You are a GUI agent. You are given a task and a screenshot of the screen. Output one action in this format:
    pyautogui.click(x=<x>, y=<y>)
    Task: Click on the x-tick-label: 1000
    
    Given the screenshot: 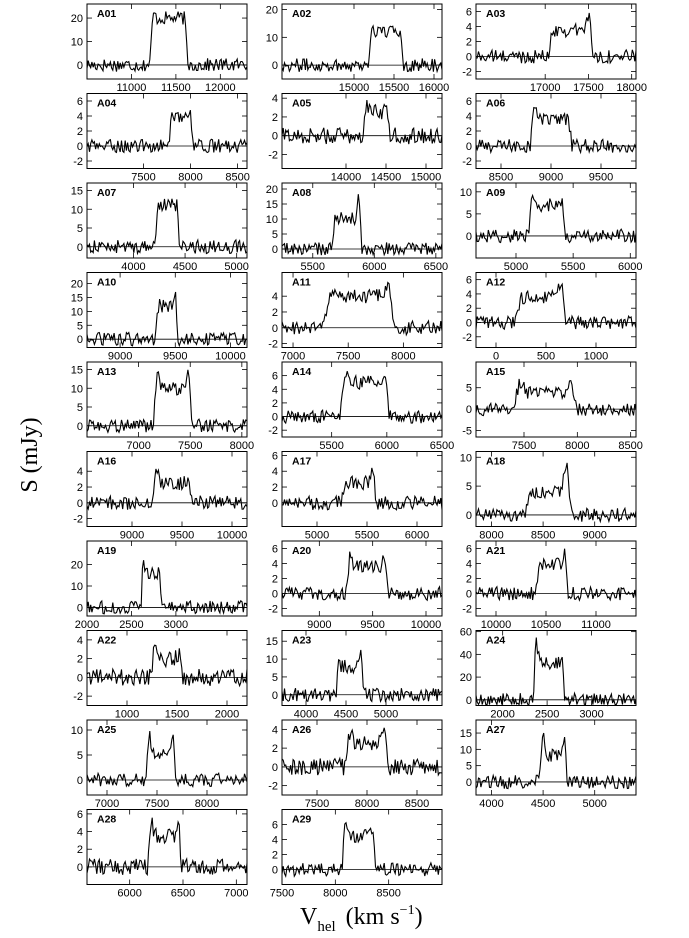 What is the action you would take?
    pyautogui.click(x=127, y=715)
    